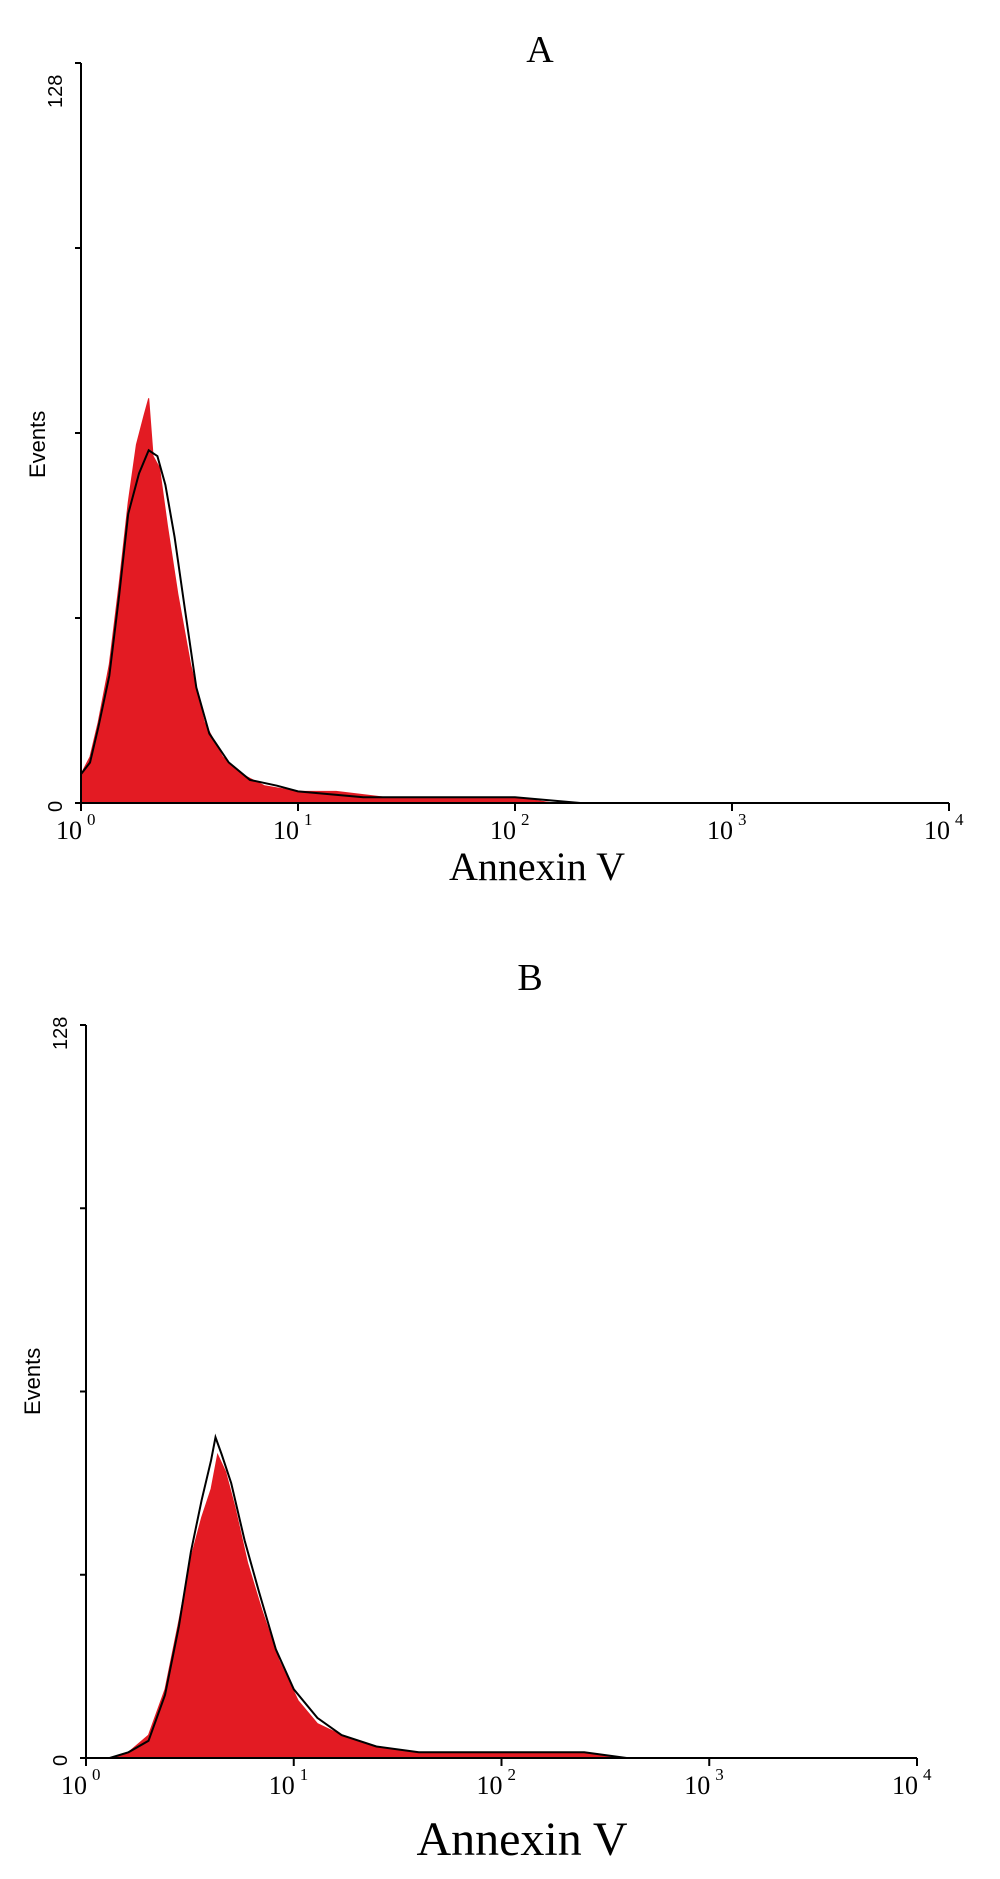 This screenshot has width=1000, height=1879. I want to click on panel-b-x-ticks: 10 0 10 1 10 2 10 3 10 4, so click(496, 1779).